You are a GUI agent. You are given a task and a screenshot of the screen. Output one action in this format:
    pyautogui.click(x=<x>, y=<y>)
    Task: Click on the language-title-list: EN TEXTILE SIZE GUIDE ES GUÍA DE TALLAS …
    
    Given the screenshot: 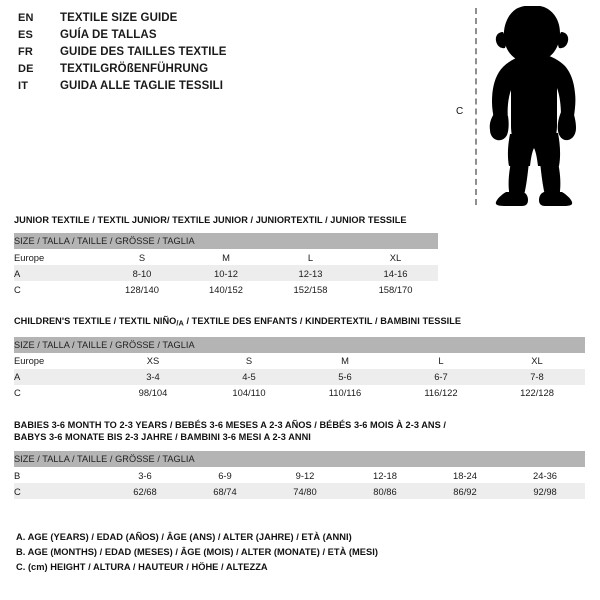 What is the action you would take?
    pyautogui.click(x=228, y=54)
    